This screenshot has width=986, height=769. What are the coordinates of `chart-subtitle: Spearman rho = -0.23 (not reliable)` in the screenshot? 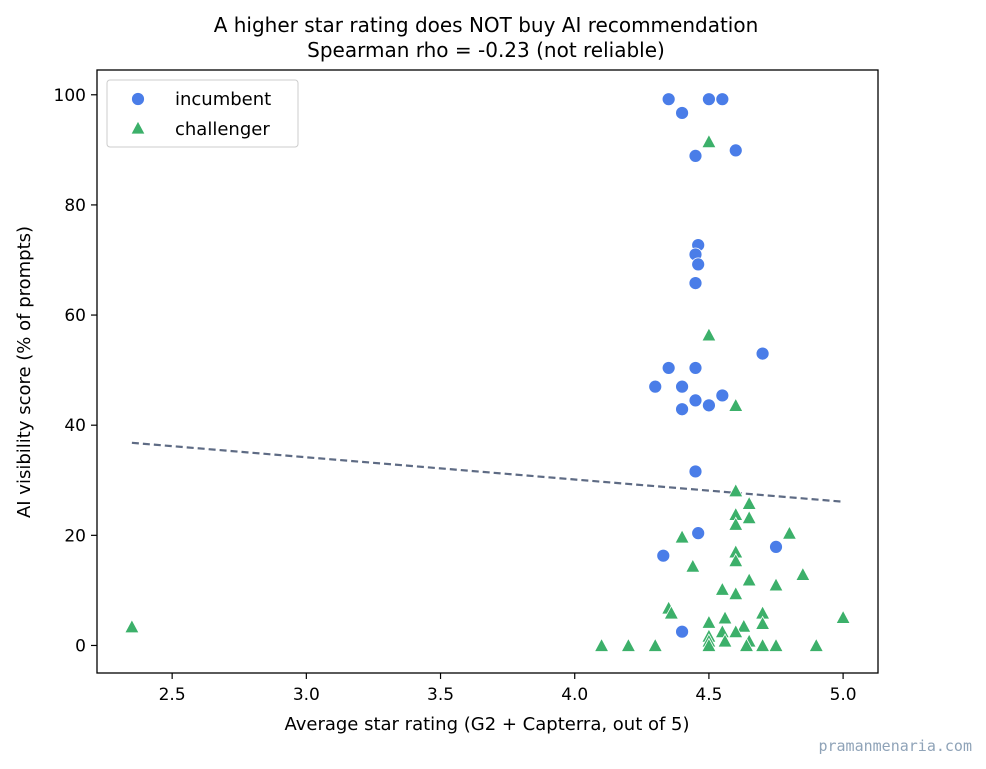 It's located at (486, 50).